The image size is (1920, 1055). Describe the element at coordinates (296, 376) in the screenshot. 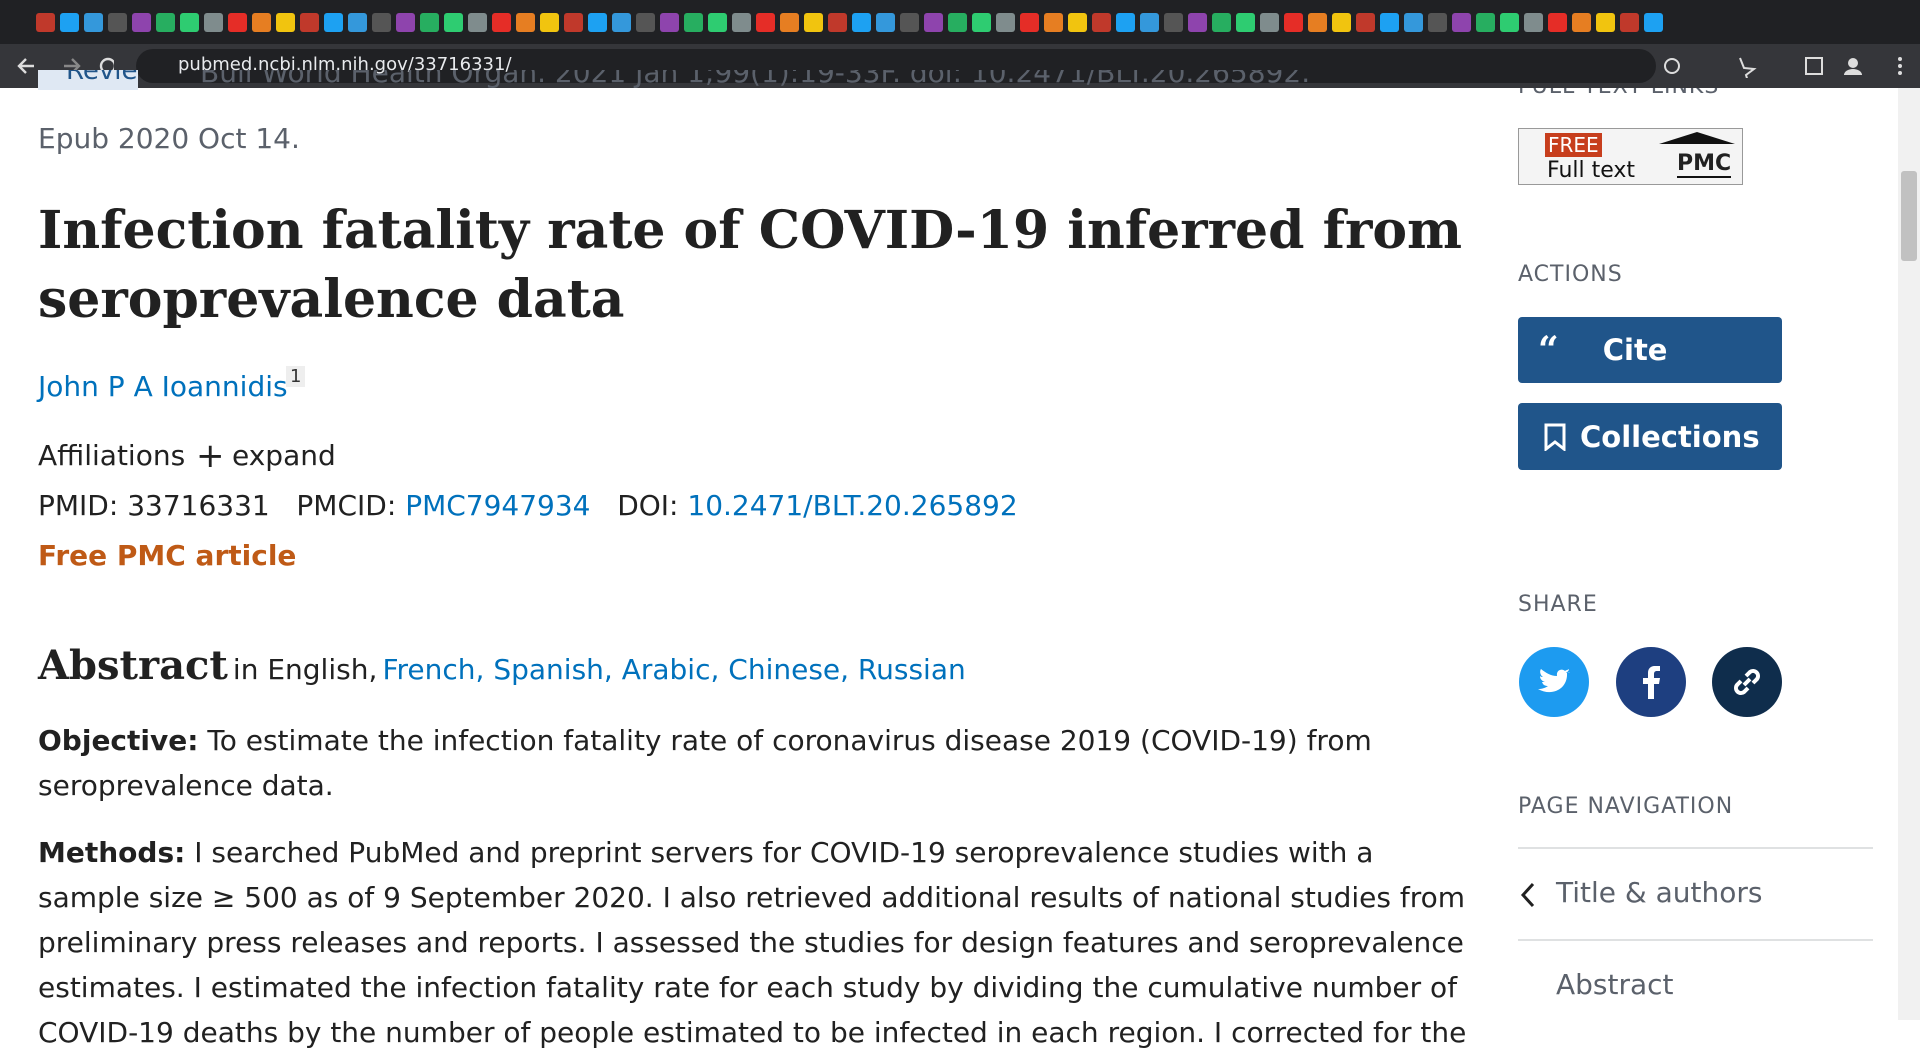

I see `author-sup: 1` at that location.